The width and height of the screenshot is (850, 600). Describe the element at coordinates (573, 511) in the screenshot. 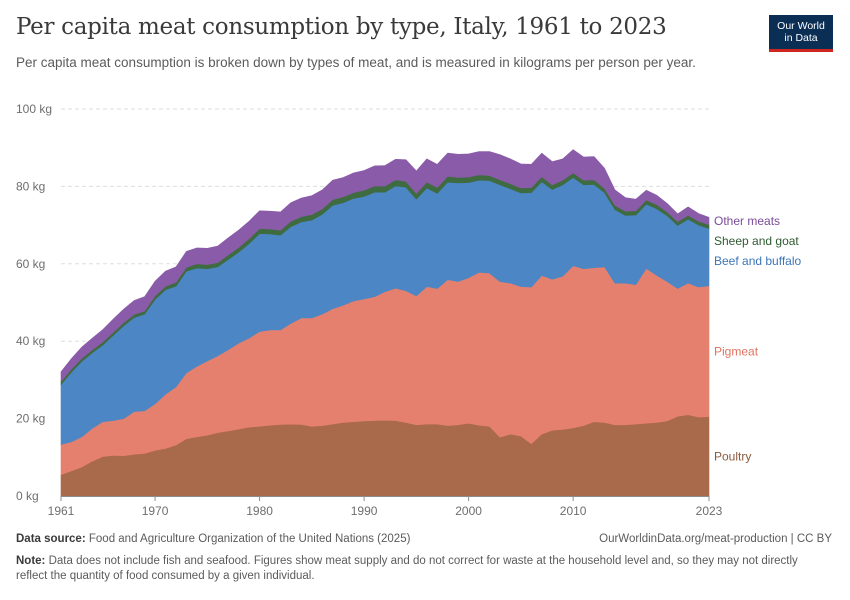

I see `x-tick-label: 2010` at that location.